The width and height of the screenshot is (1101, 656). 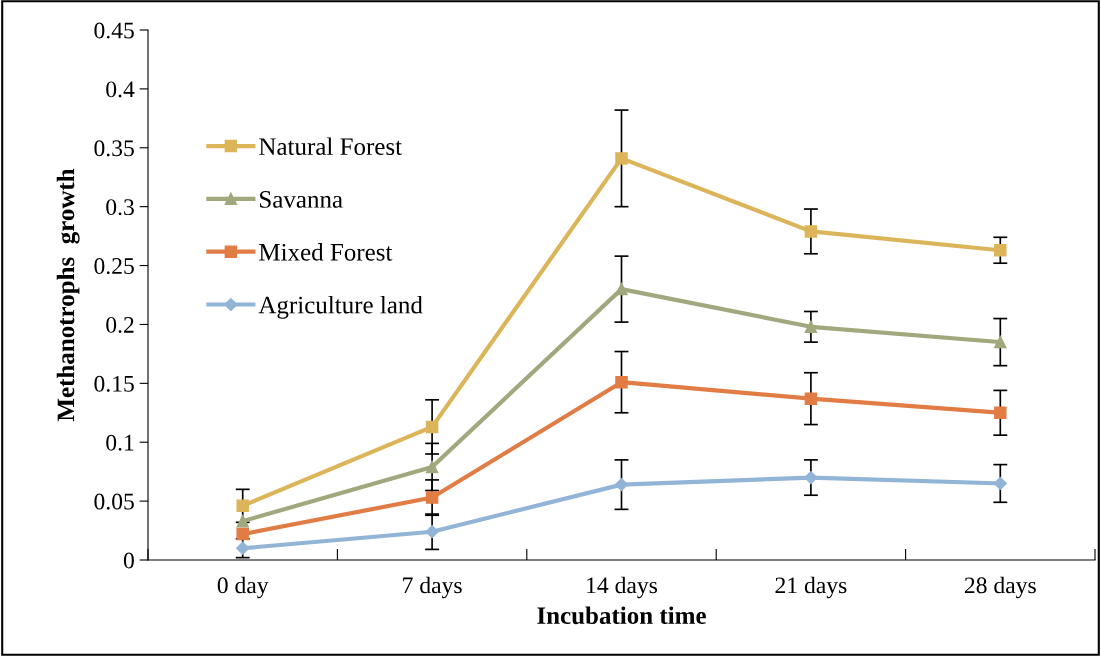 What do you see at coordinates (114, 148) in the screenshot?
I see `y-tick-label: 0.35` at bounding box center [114, 148].